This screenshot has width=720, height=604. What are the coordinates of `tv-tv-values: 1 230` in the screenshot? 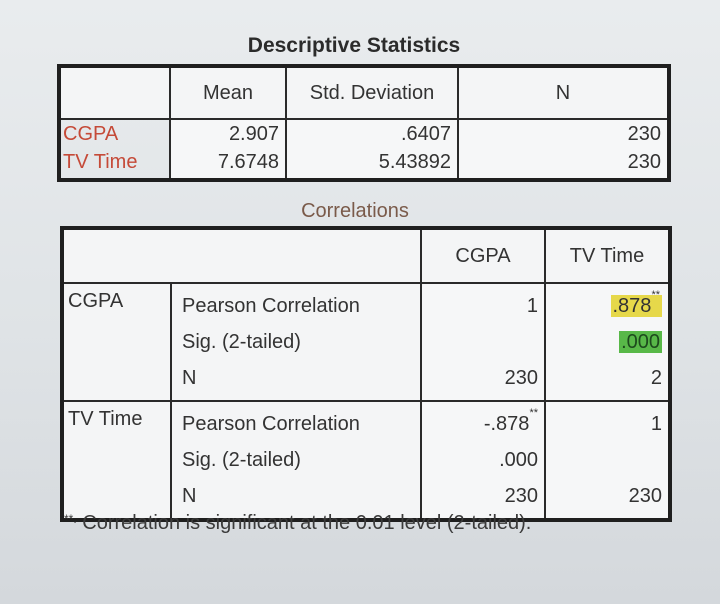 It's located at (607, 460).